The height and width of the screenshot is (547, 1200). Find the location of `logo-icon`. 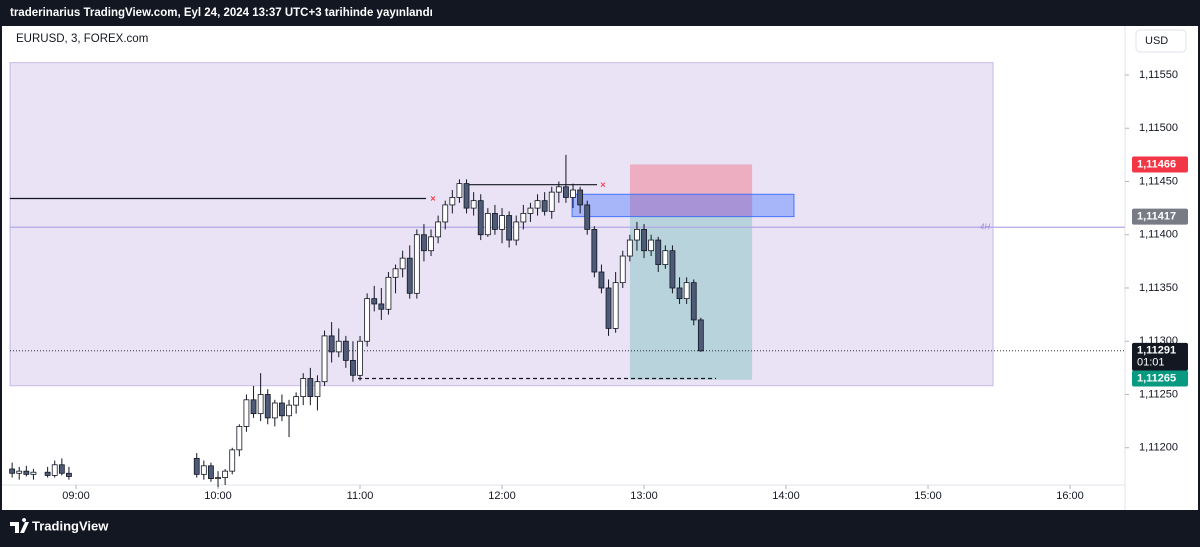

logo-icon is located at coordinates (19, 525).